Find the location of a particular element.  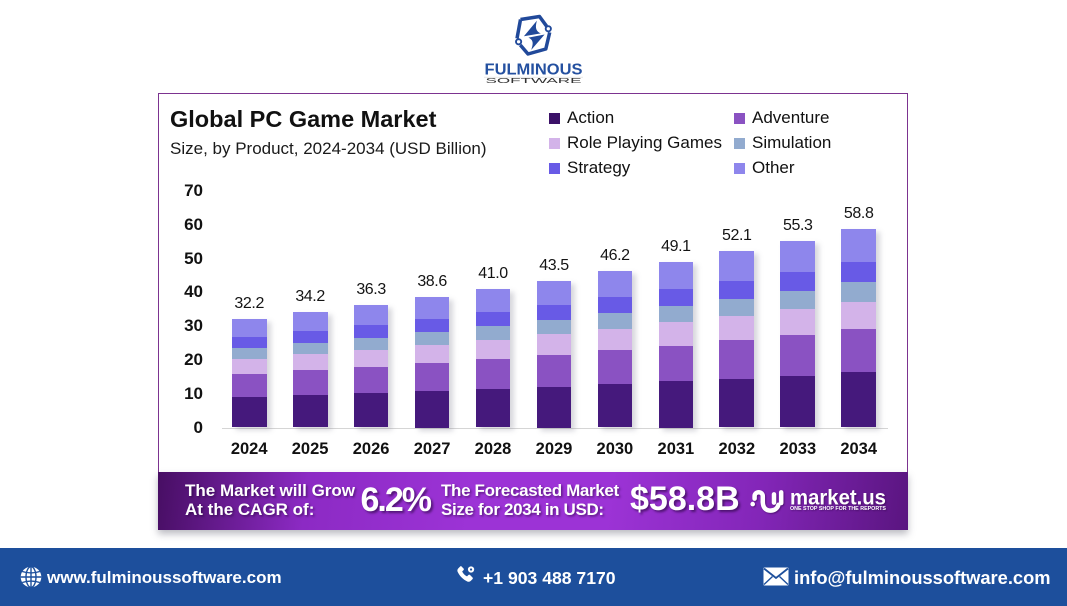

svg-text: SOFTWARE is located at coordinates (534, 80).